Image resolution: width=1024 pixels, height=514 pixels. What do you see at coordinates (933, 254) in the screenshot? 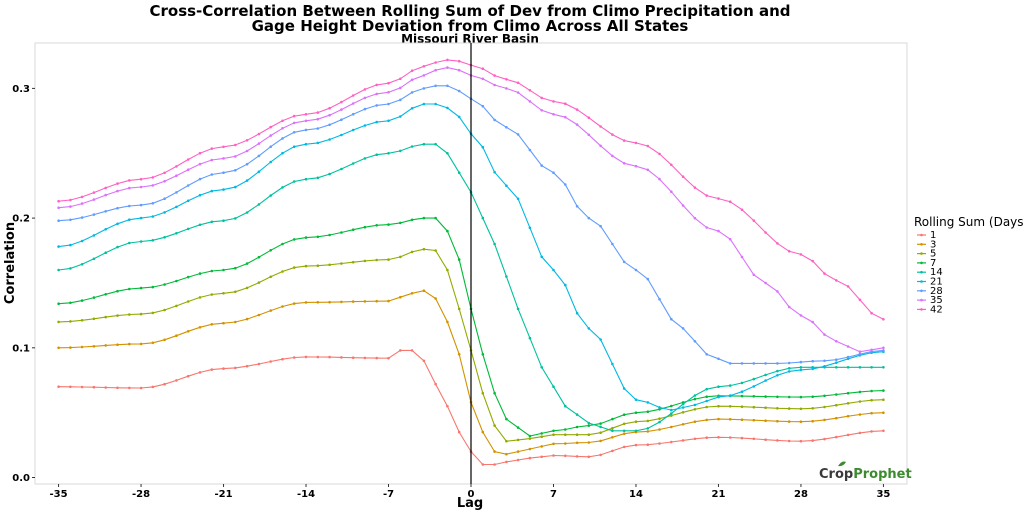
I see `legend-label: 5` at bounding box center [933, 254].